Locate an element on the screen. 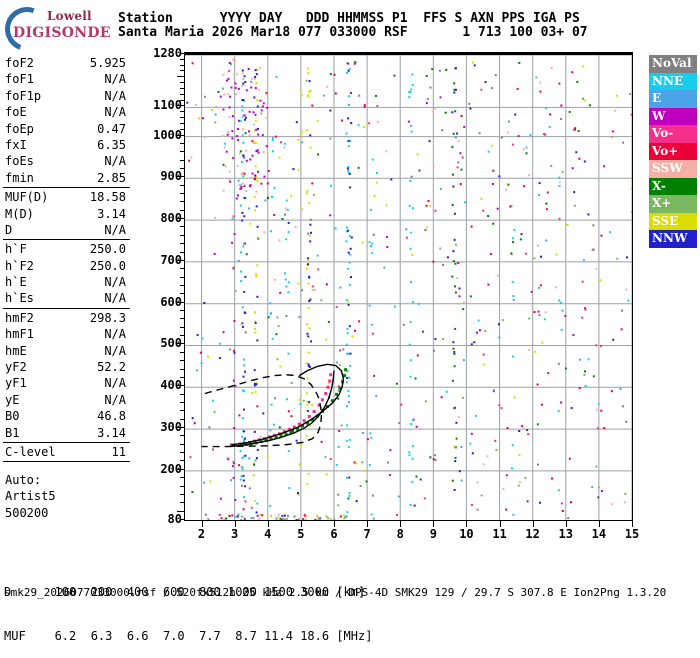 The width and height of the screenshot is (700, 658). y-axis-ticks is located at coordinates (180, 286).